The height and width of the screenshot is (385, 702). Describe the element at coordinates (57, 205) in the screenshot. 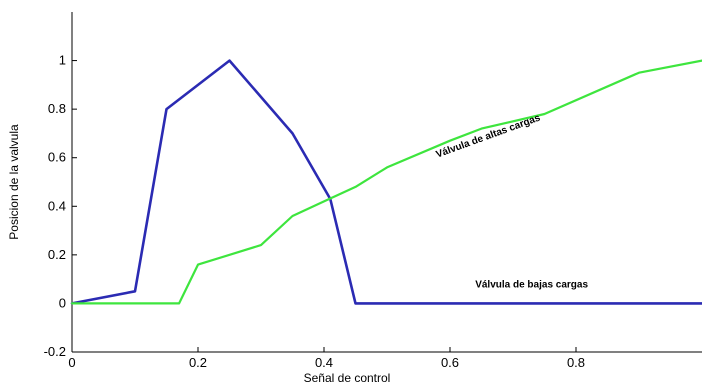

I see `y-tick-label: 0.4` at that location.